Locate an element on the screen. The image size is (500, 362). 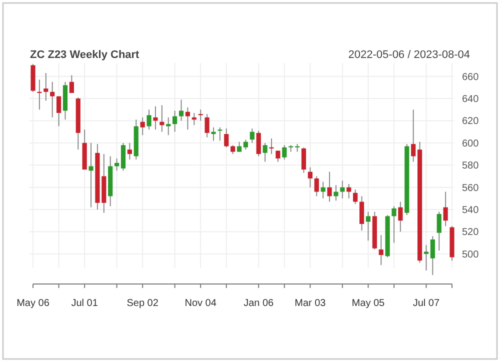
y-tick-label: 640 is located at coordinates (471, 100).